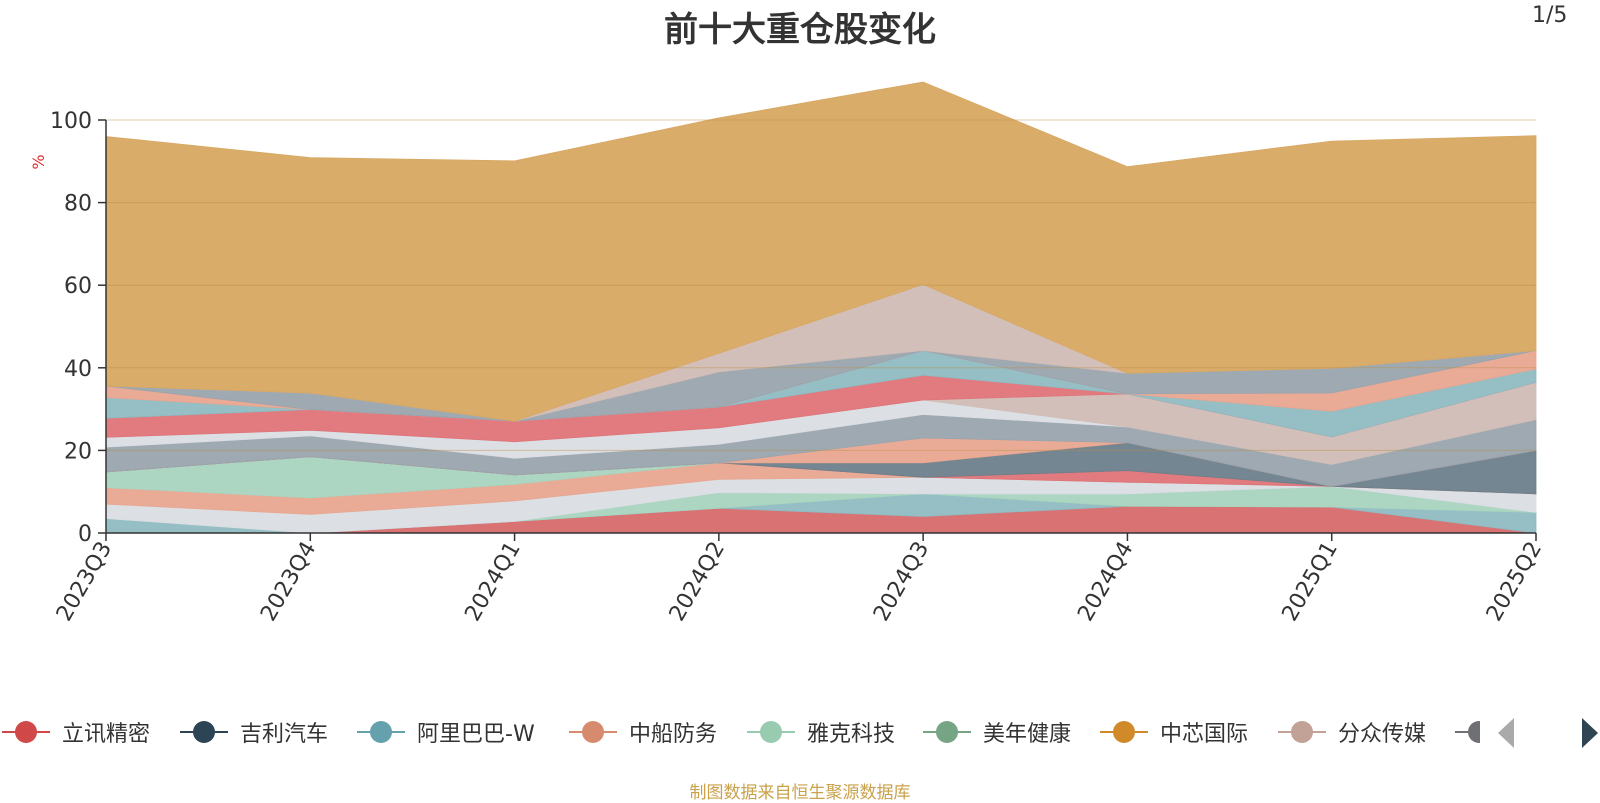 This screenshot has width=1600, height=803. What do you see at coordinates (1590, 733) in the screenshot?
I see `legend-next-page-icon` at bounding box center [1590, 733].